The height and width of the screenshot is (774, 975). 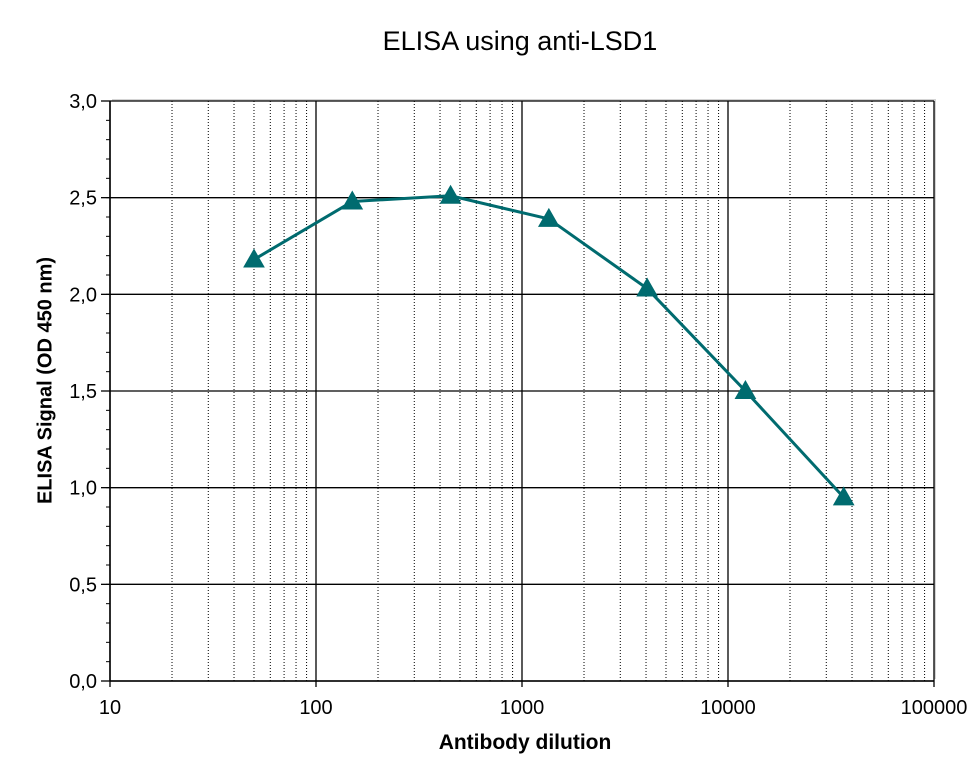 What do you see at coordinates (728, 708) in the screenshot?
I see `x-tick-label: 10000` at bounding box center [728, 708].